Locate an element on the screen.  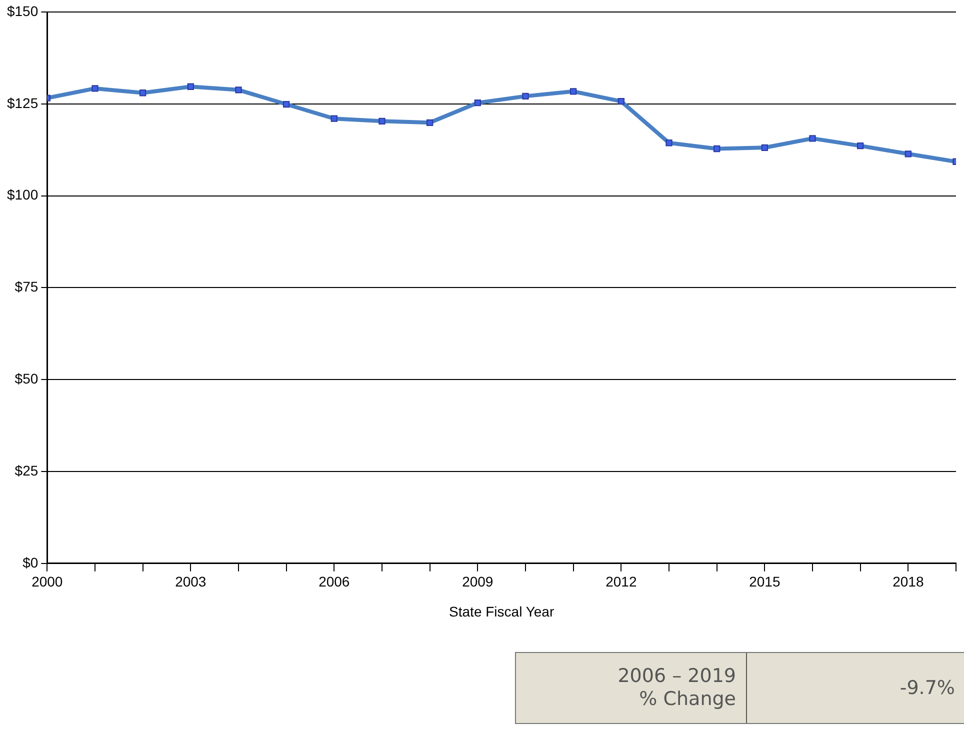
x-tick-label: 2003 is located at coordinates (190, 582).